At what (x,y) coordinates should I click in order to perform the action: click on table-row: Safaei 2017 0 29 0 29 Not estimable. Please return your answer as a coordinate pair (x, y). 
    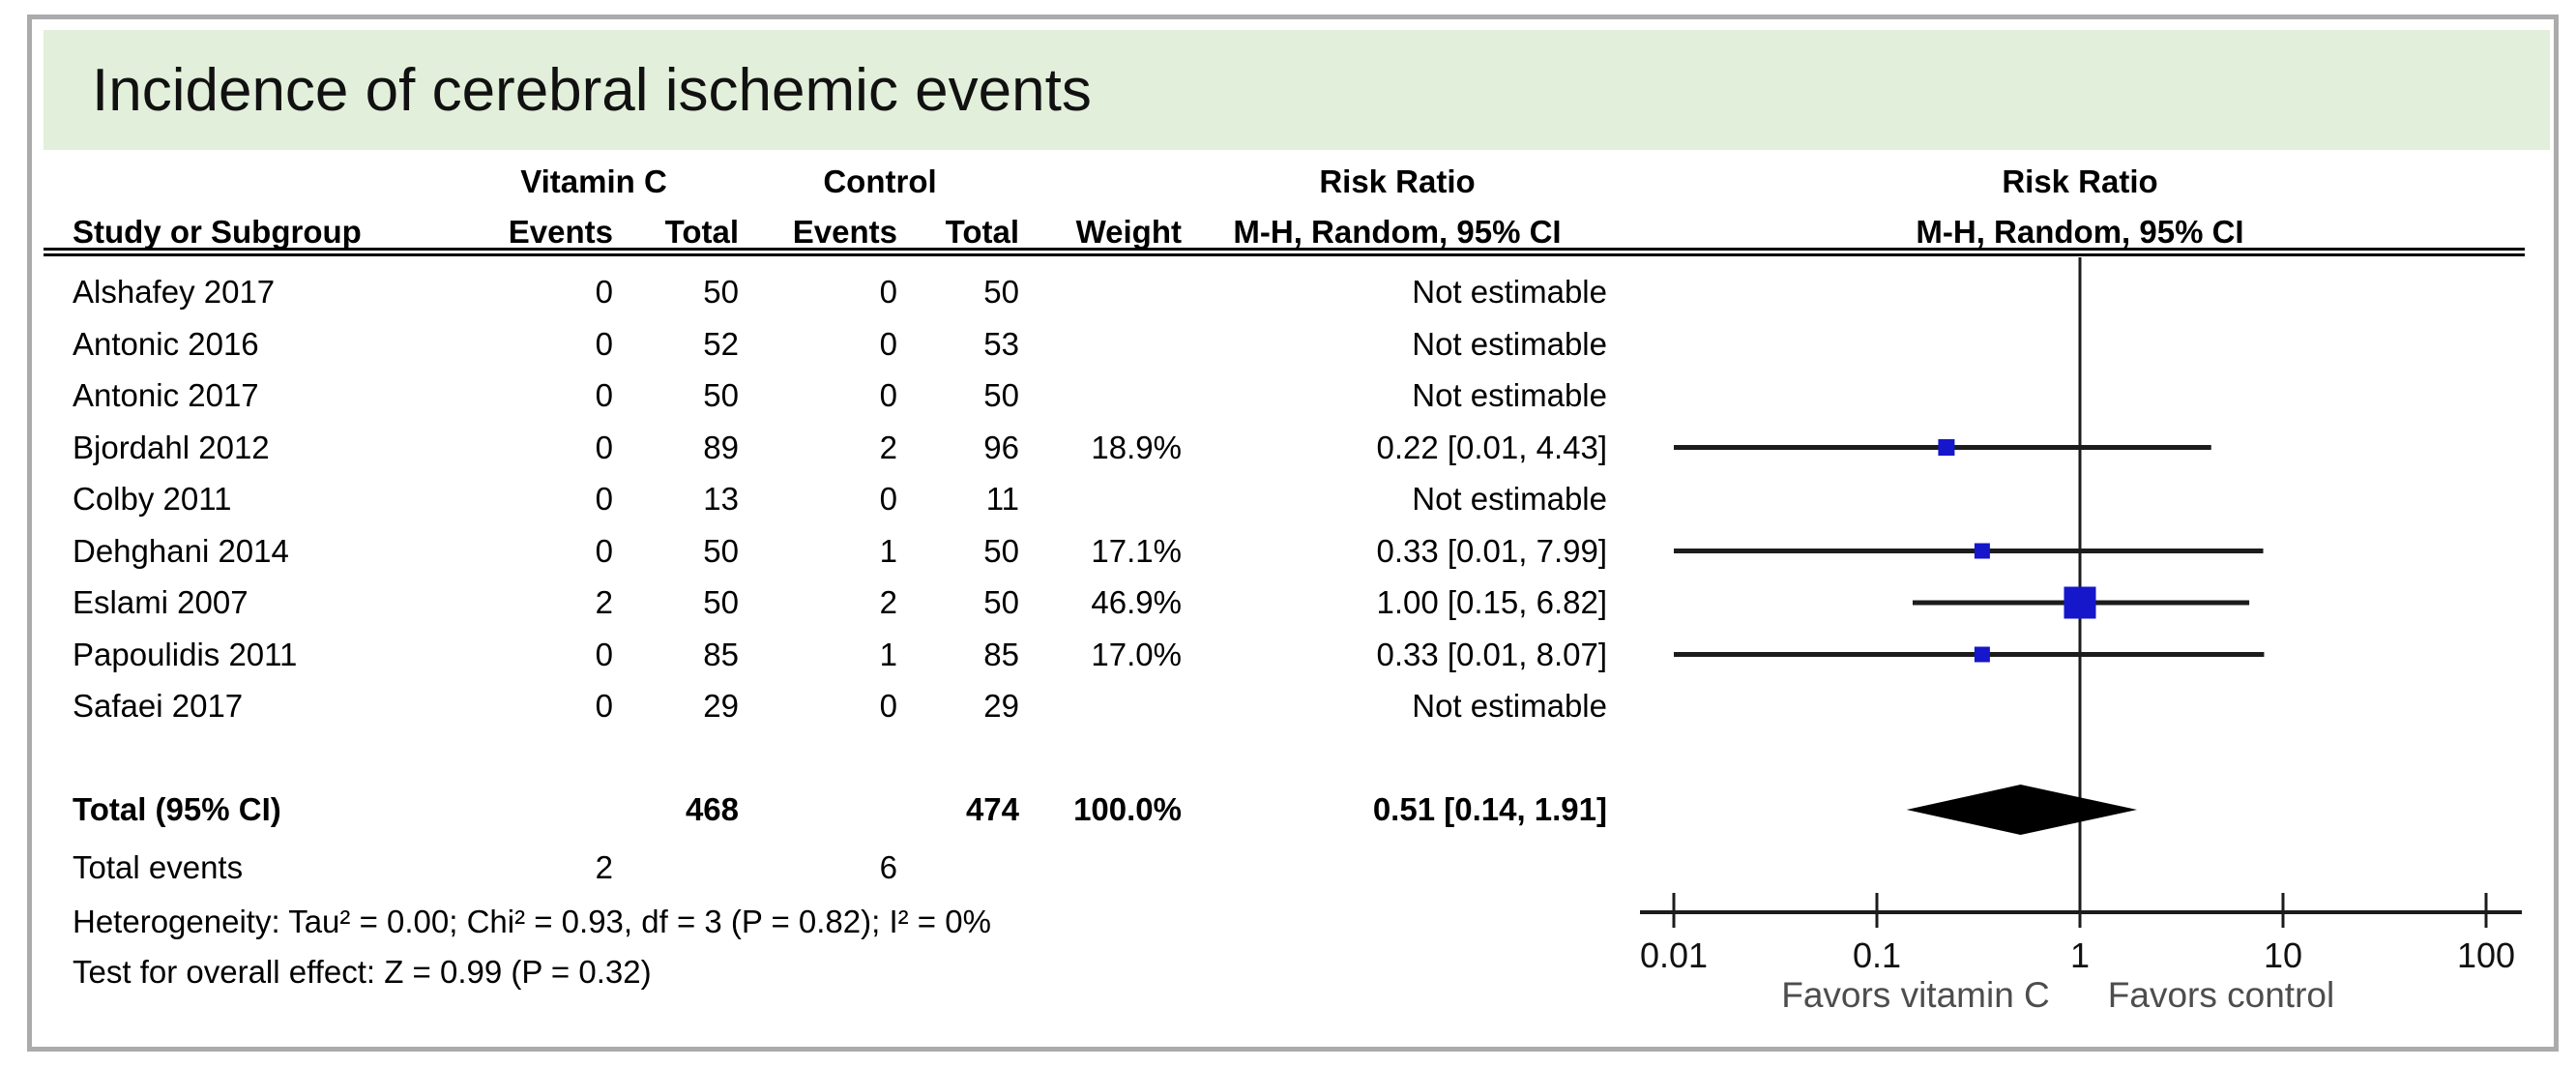
    Looking at the image, I should click on (1288, 706).